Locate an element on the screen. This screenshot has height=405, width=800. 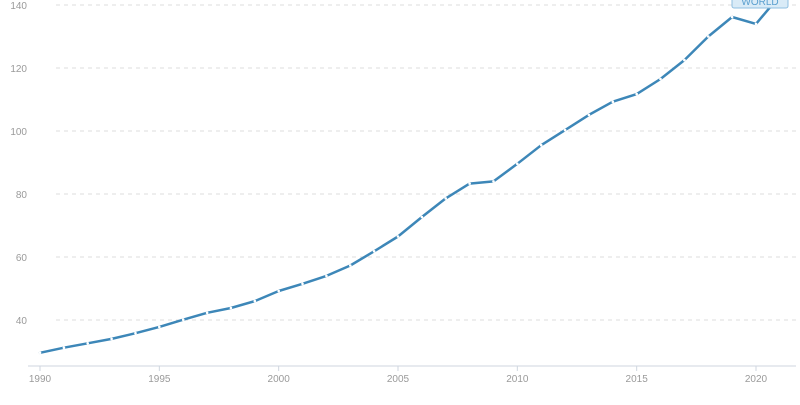
x-tick-label-1990: 1990 is located at coordinates (40, 379).